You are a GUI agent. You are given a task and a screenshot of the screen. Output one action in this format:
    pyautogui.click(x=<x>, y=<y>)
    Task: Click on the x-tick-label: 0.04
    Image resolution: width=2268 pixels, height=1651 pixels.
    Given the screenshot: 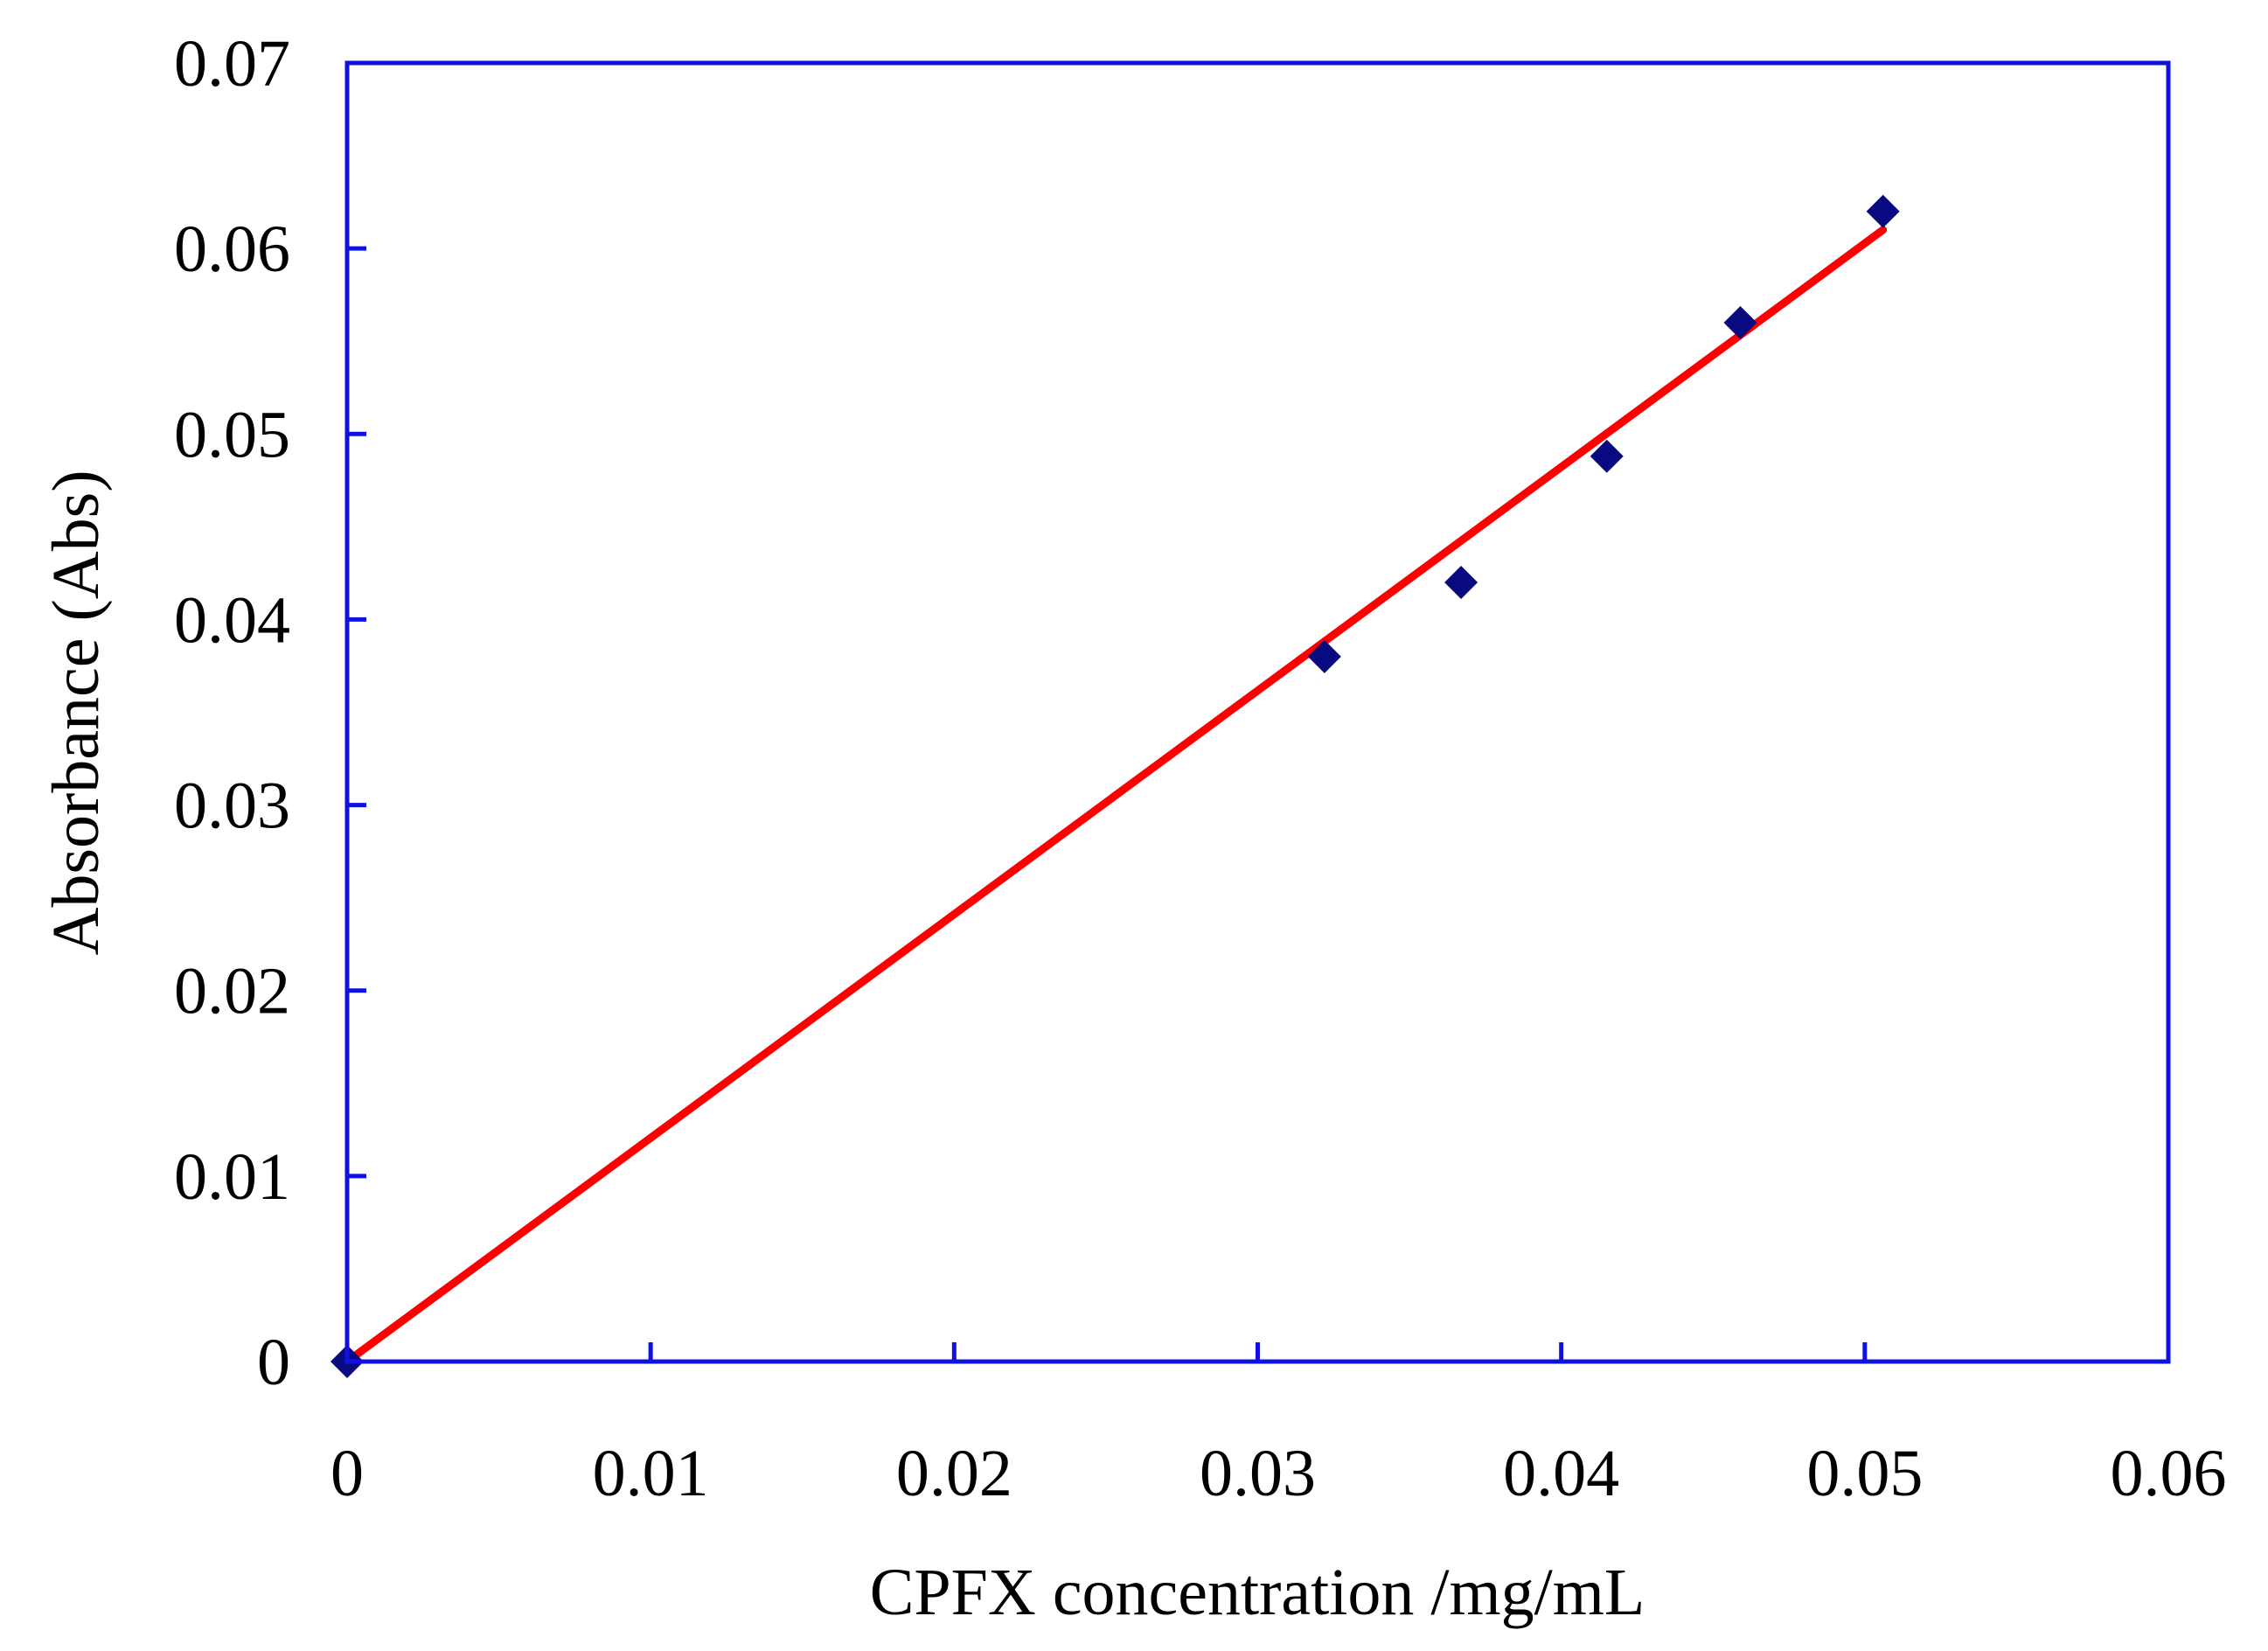 What is the action you would take?
    pyautogui.click(x=1561, y=1473)
    